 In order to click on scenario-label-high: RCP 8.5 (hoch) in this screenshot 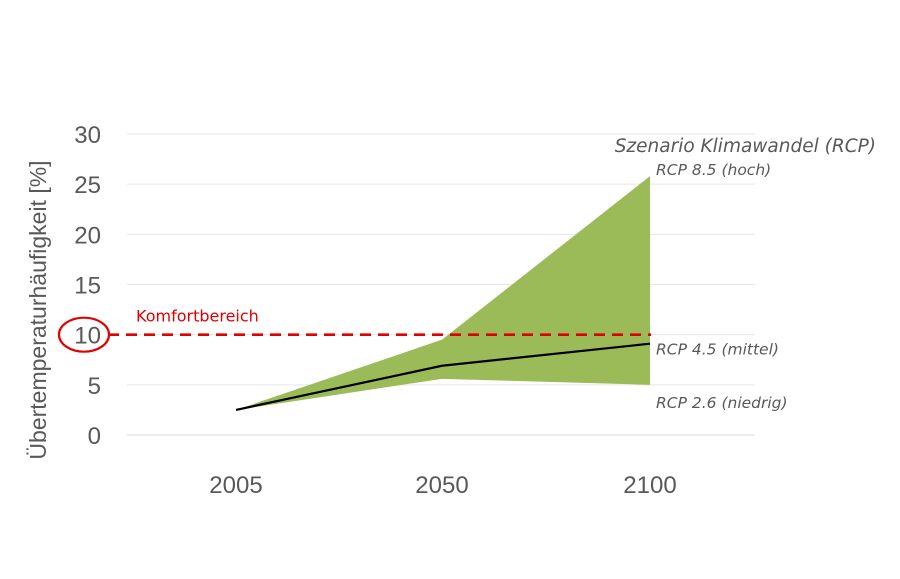, I will do `click(713, 170)`.